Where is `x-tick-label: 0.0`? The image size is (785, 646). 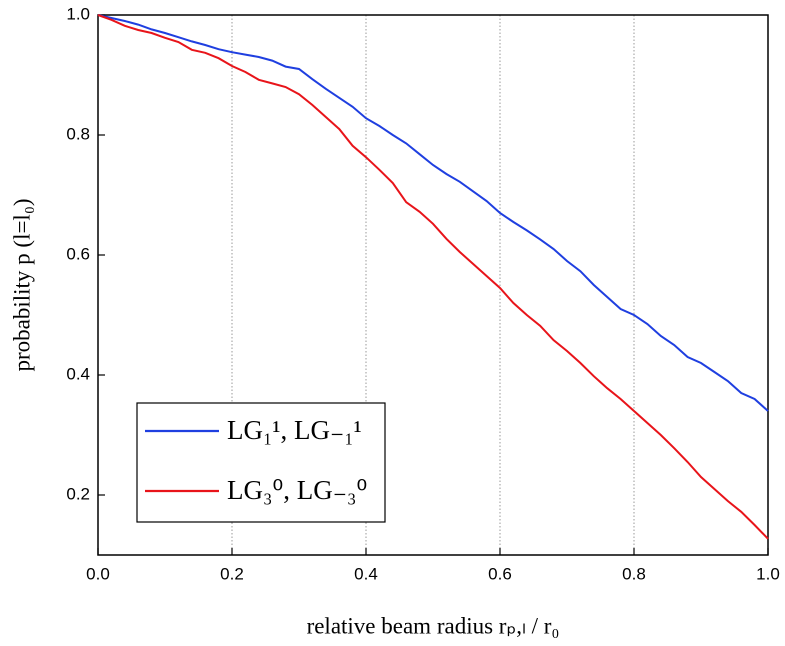 x-tick-label: 0.0 is located at coordinates (98, 573).